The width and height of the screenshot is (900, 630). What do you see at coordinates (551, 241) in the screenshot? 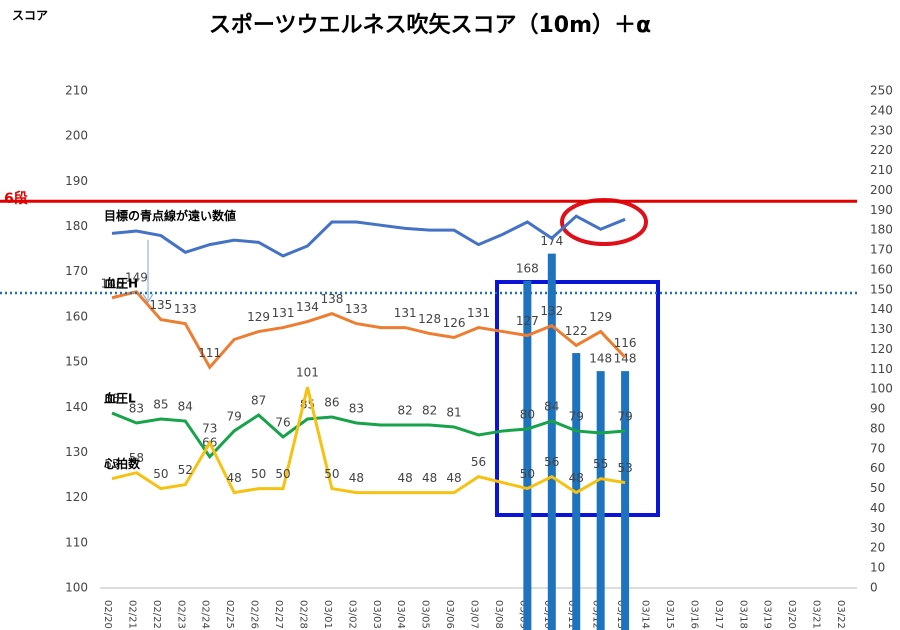
I see `bar-label: 174` at bounding box center [551, 241].